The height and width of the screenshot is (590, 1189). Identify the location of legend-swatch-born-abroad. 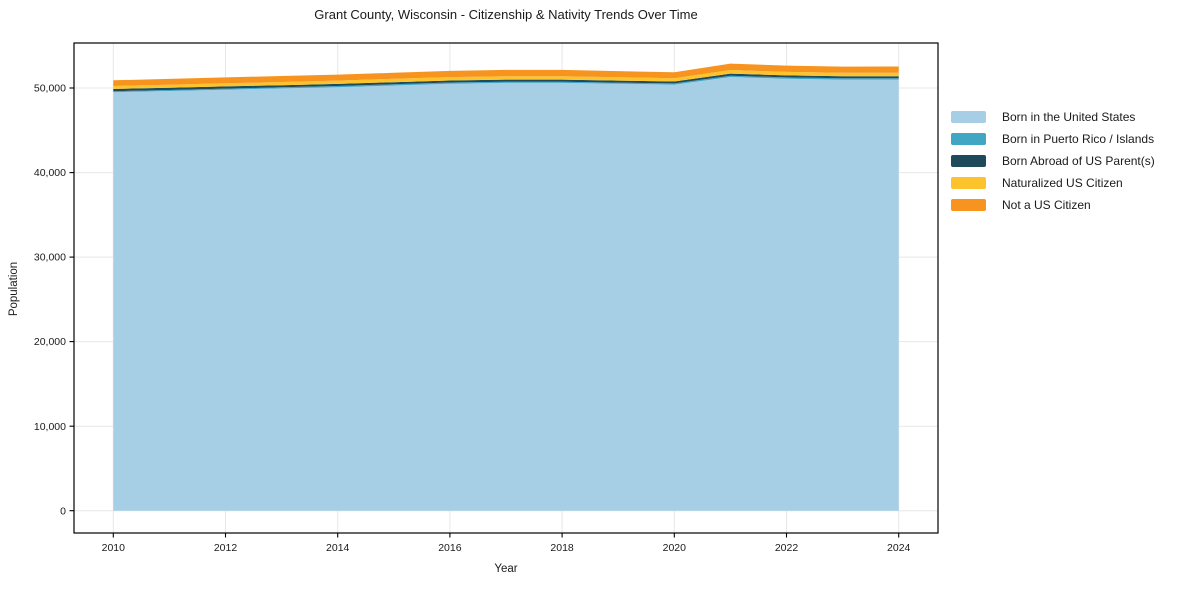
(968, 161).